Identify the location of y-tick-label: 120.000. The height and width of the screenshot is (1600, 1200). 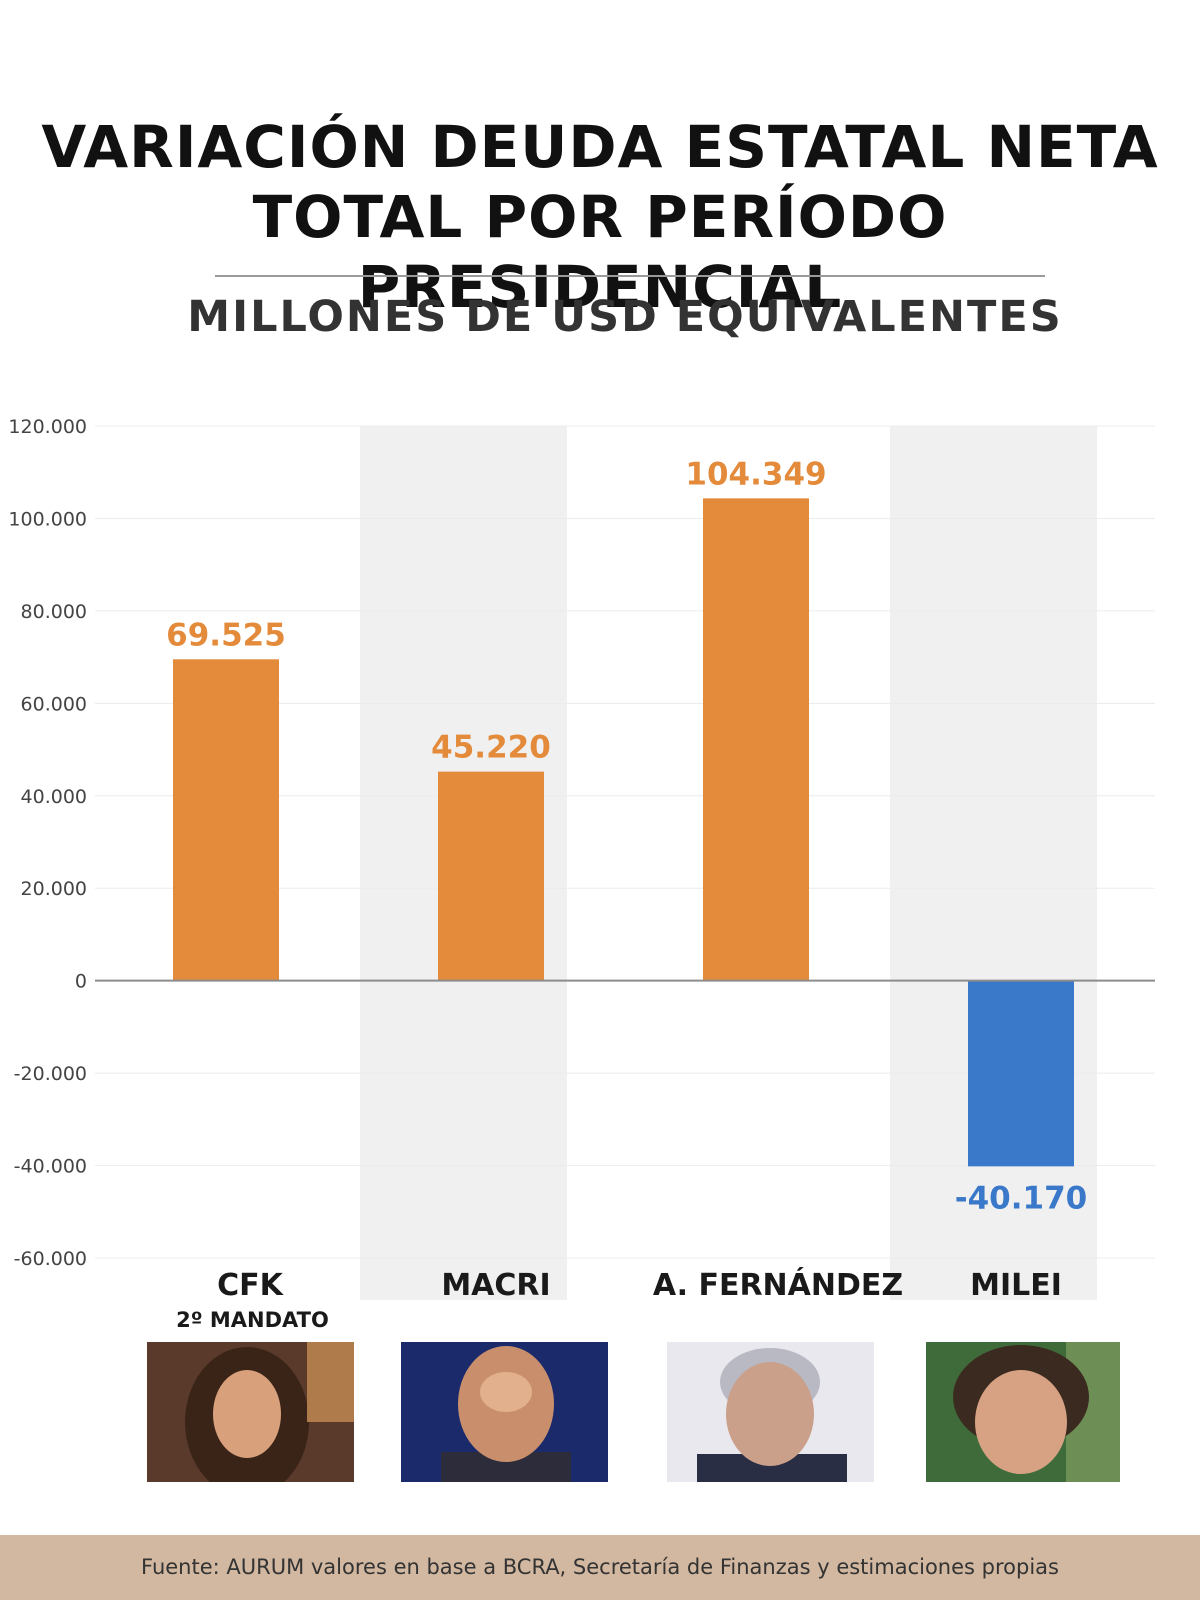
(47, 427).